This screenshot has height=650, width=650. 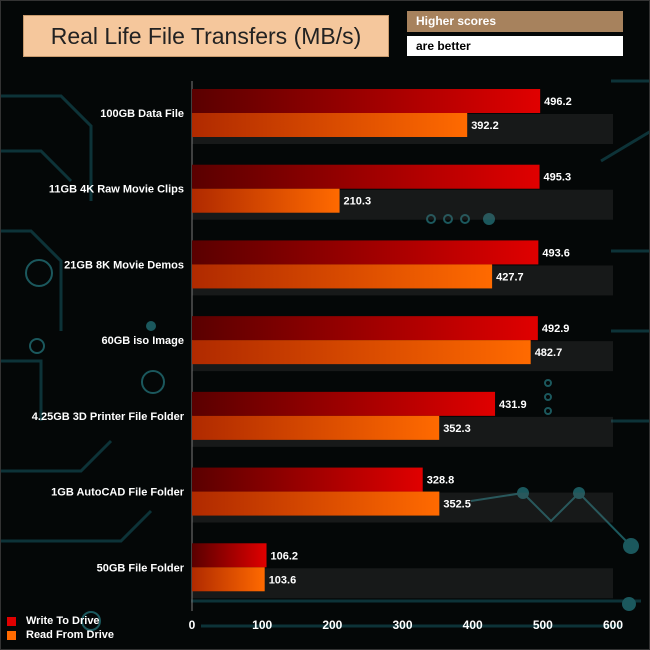 I want to click on category-label: 100GB Data File, so click(x=142, y=114).